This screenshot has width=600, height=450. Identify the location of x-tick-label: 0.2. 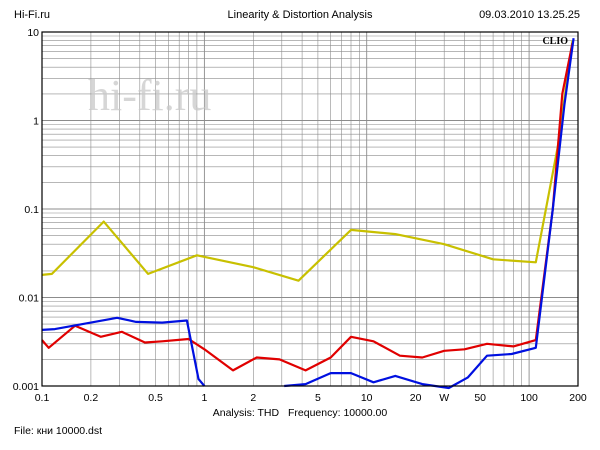
(91, 398).